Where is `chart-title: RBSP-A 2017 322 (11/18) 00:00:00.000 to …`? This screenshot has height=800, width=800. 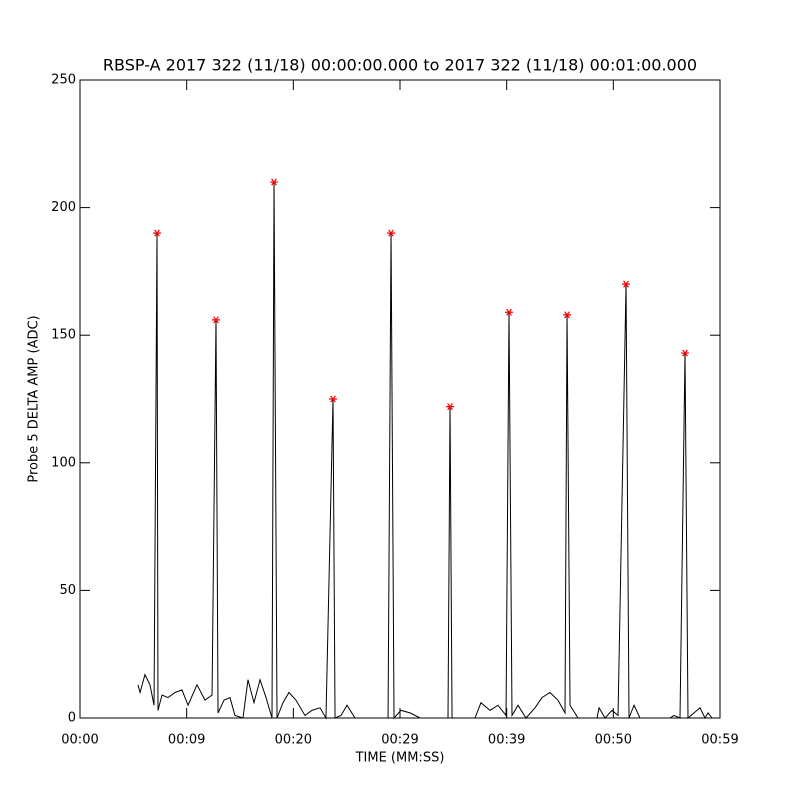
chart-title: RBSP-A 2017 322 (11/18) 00:00:00.000 to … is located at coordinates (400, 65).